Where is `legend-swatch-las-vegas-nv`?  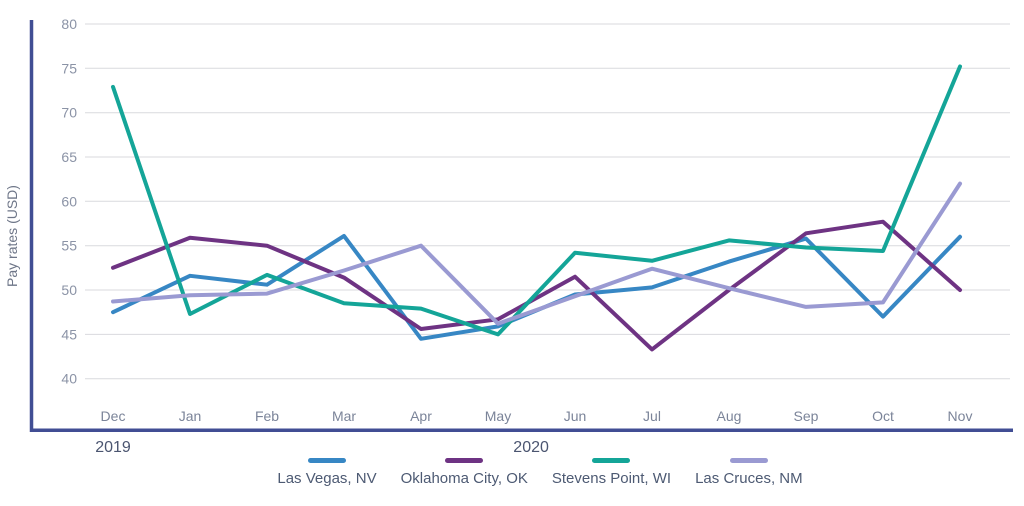 legend-swatch-las-vegas-nv is located at coordinates (326, 460).